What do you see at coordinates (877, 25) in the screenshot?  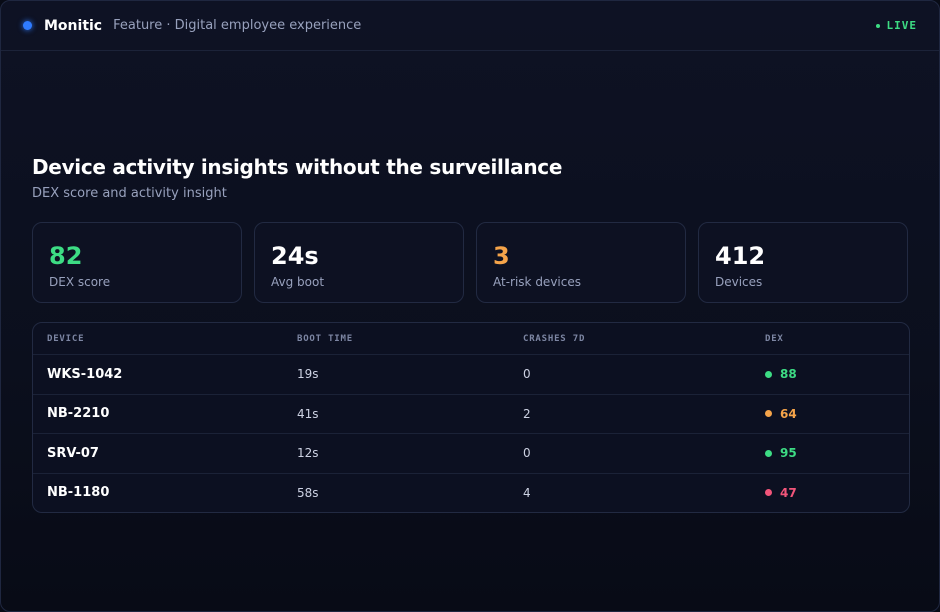 I see `live-dot-icon` at bounding box center [877, 25].